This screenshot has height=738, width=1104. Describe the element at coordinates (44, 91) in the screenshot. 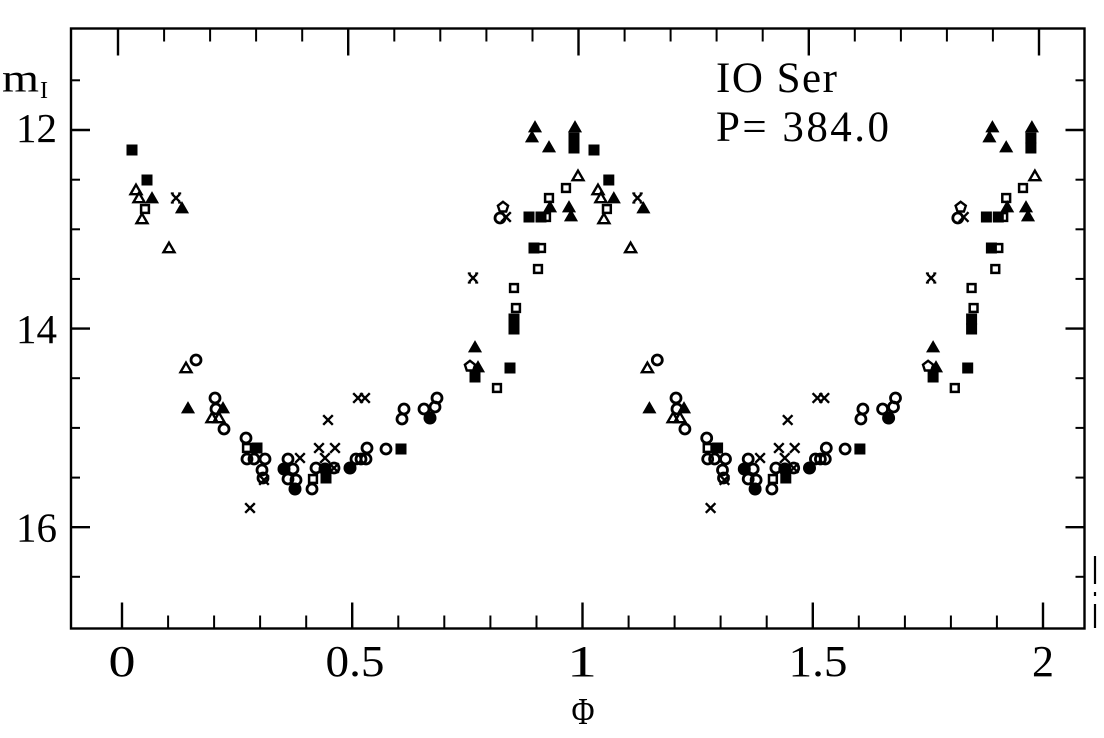

I see `svg-text: I` at that location.